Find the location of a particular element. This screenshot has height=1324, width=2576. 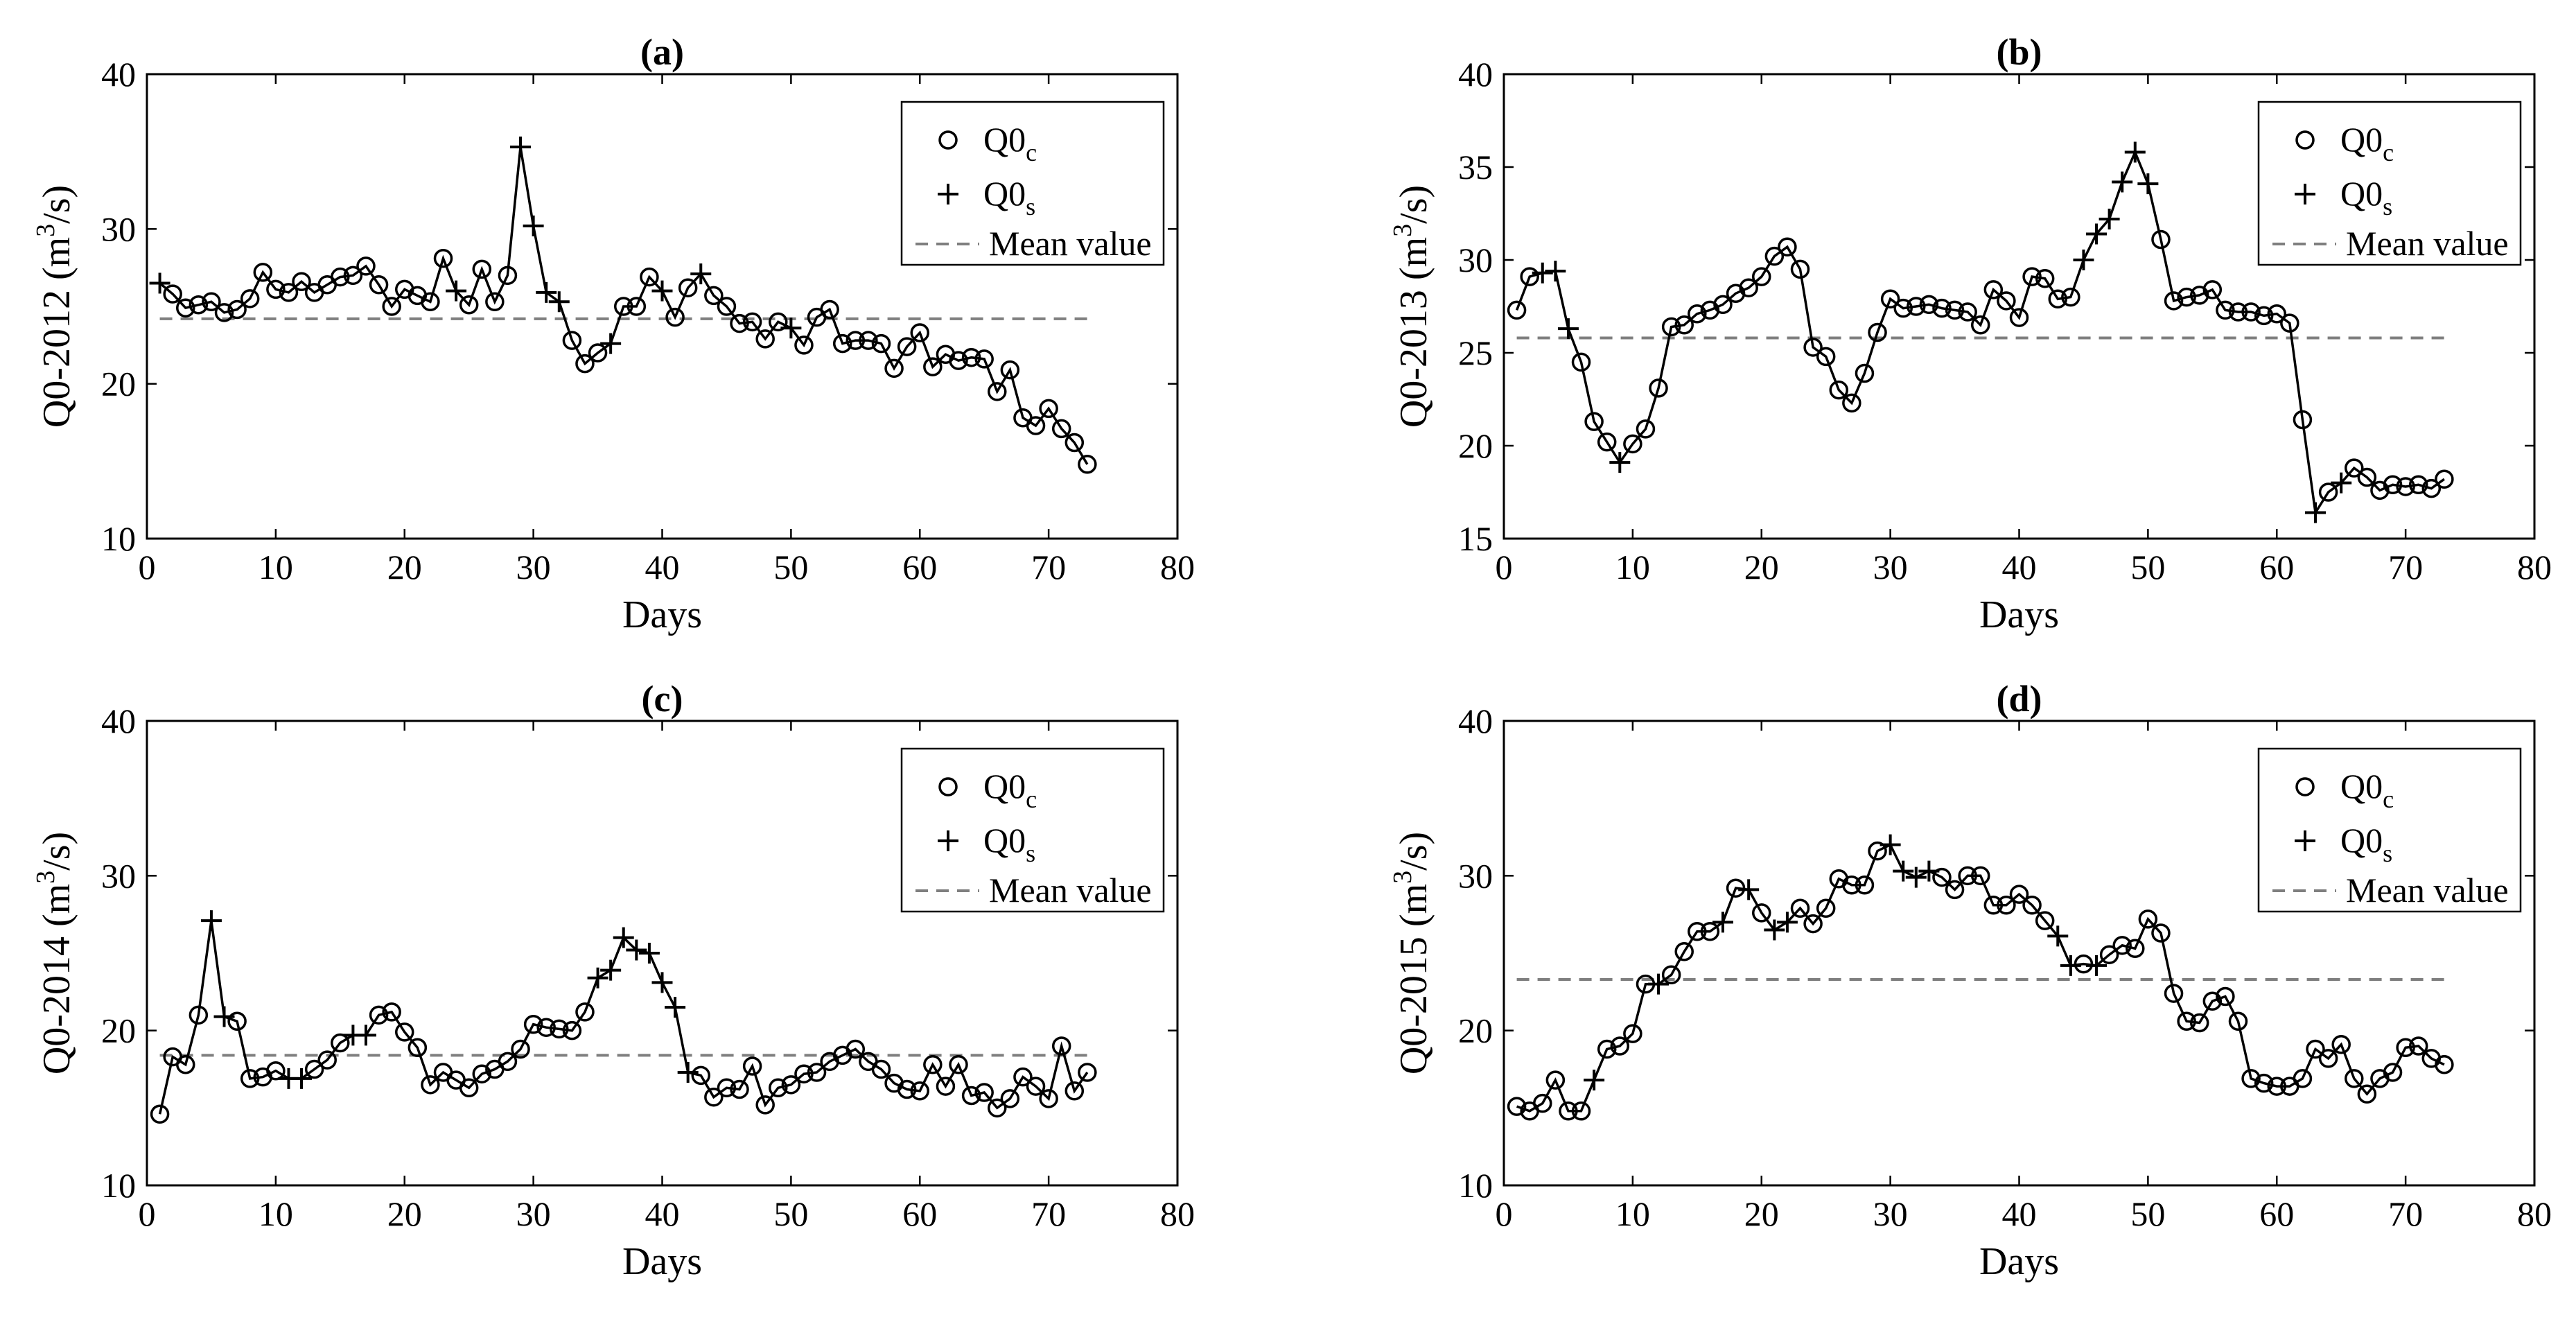

x-tick-label: 20 is located at coordinates (404, 567).